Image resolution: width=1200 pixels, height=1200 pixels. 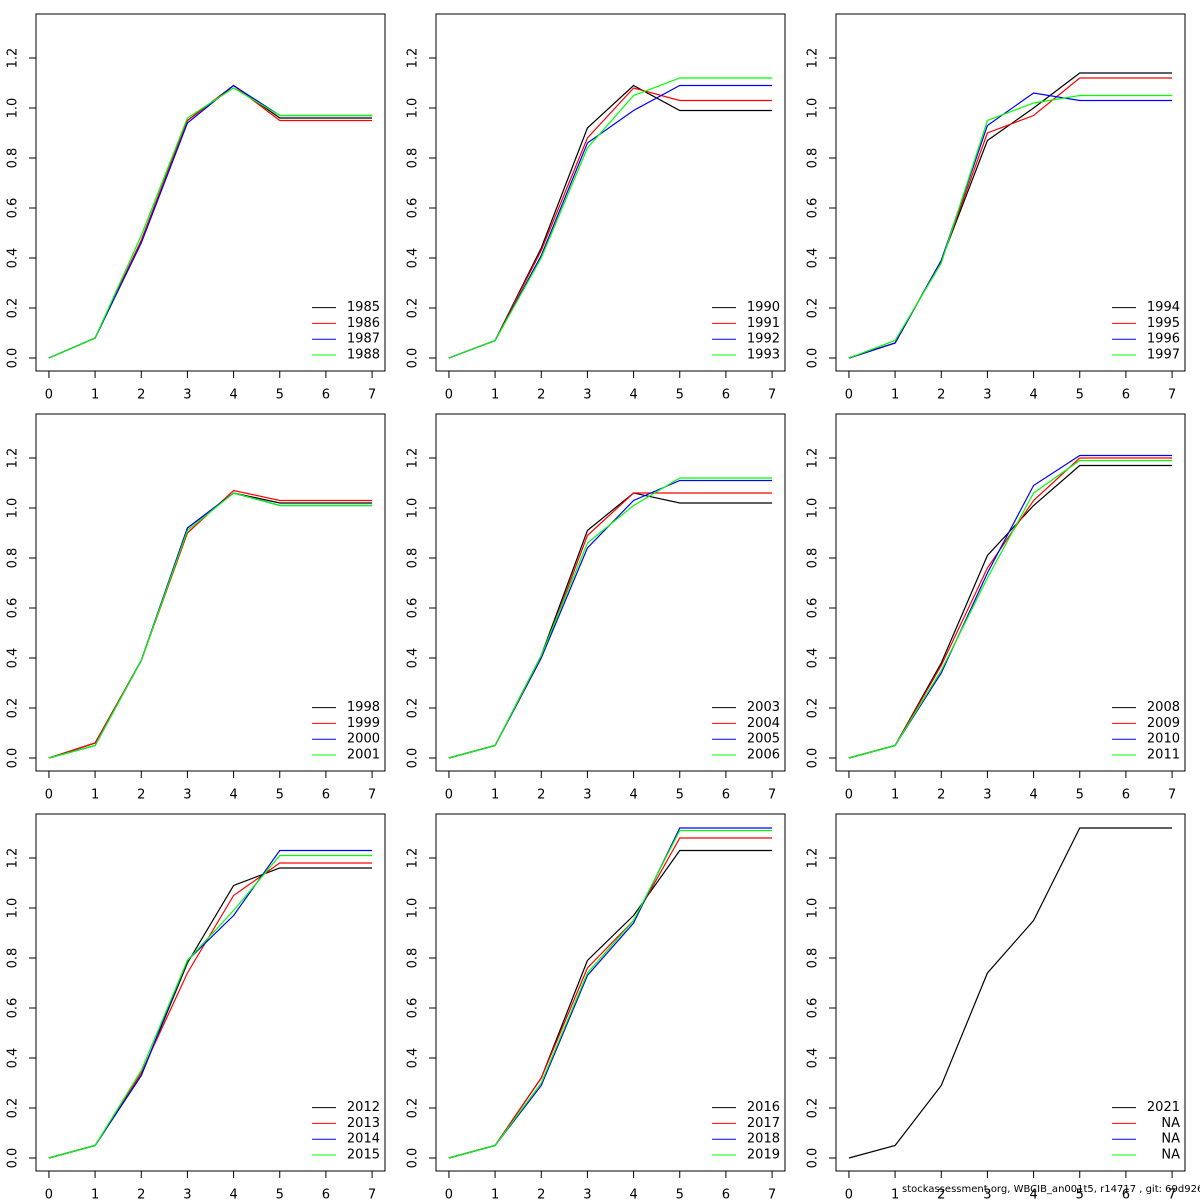 I want to click on legend-label: 2015, so click(x=363, y=1155).